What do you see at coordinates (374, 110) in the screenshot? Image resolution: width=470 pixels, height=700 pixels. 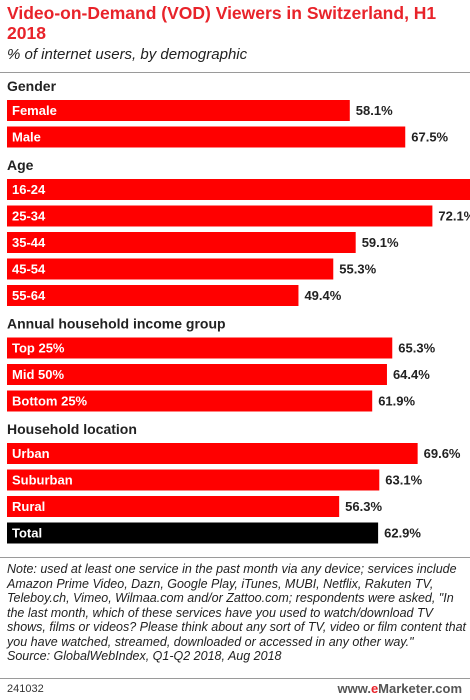 I see `value-label-0-0: 58.1%` at bounding box center [374, 110].